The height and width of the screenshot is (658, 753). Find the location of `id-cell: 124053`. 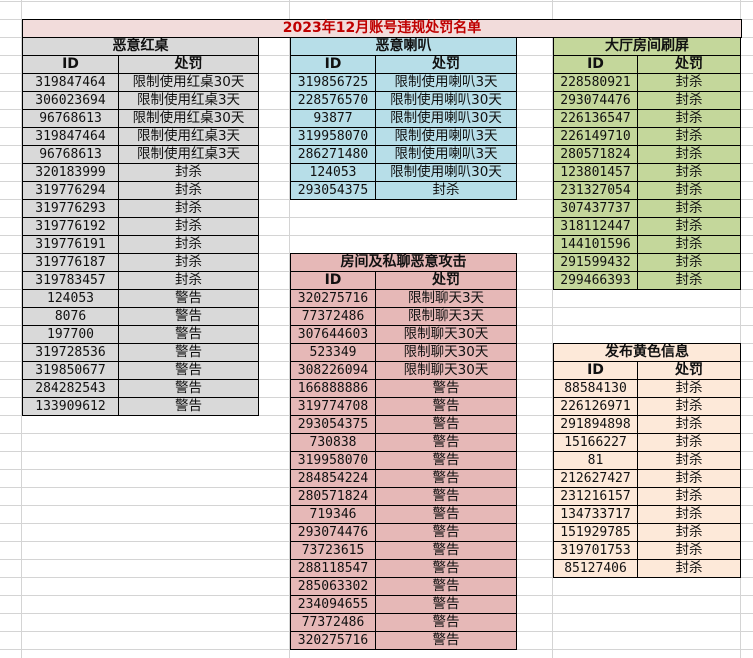

id-cell: 124053 is located at coordinates (333, 172).